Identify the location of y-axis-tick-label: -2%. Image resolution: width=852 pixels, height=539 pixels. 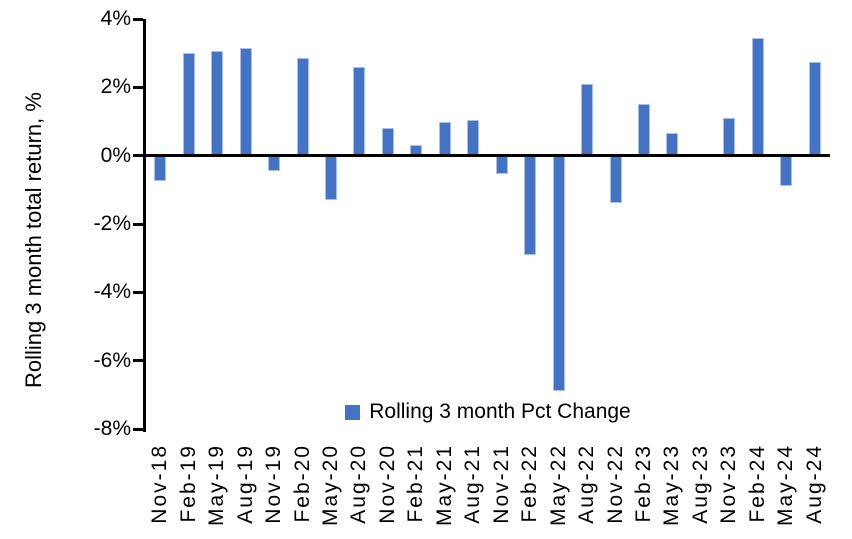
(112, 223).